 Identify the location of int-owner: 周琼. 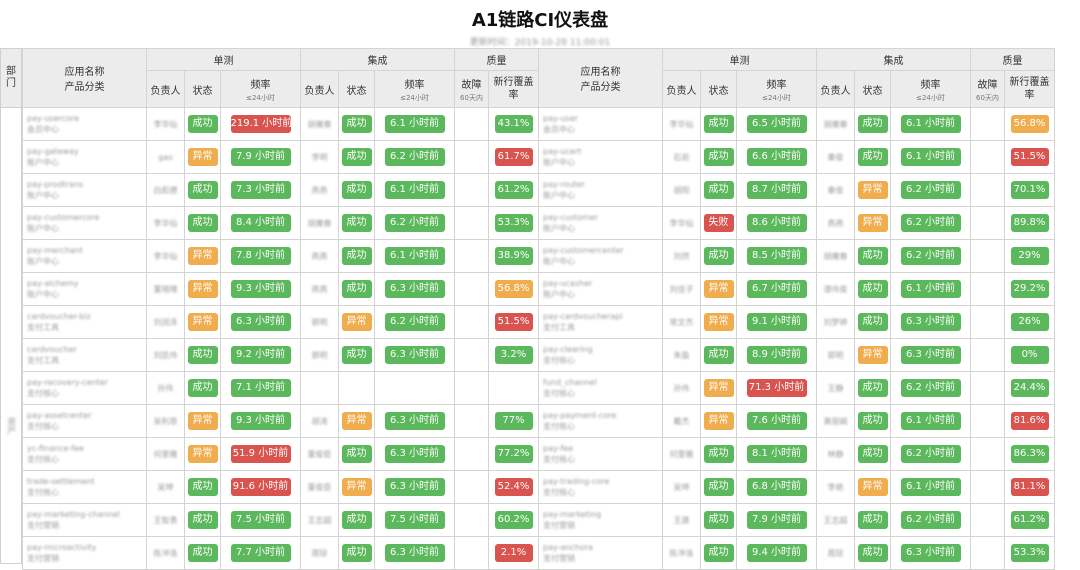
(835, 553).